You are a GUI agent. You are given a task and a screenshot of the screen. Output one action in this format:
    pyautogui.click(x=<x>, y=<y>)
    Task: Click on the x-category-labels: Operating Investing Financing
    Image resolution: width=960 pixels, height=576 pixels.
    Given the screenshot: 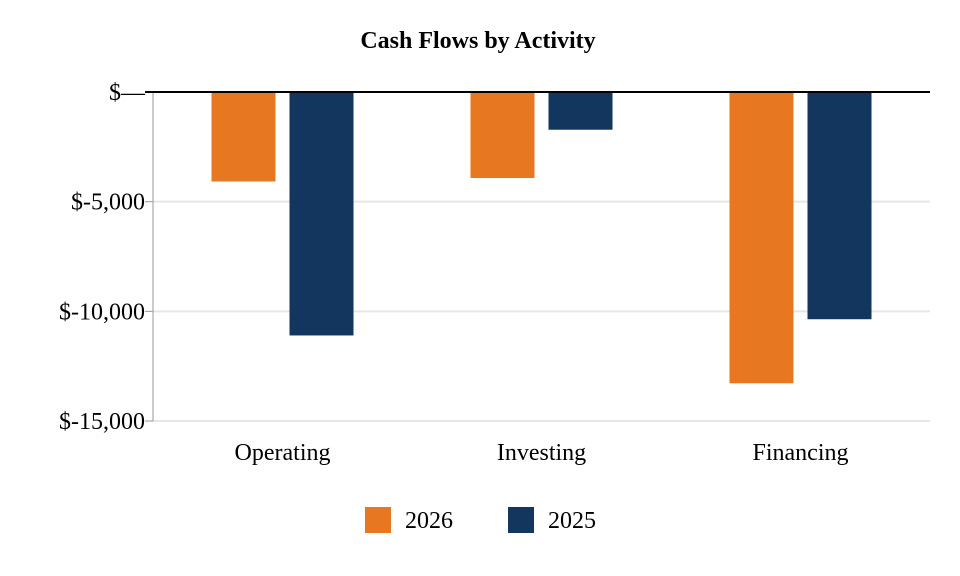 What is the action you would take?
    pyautogui.click(x=542, y=453)
    